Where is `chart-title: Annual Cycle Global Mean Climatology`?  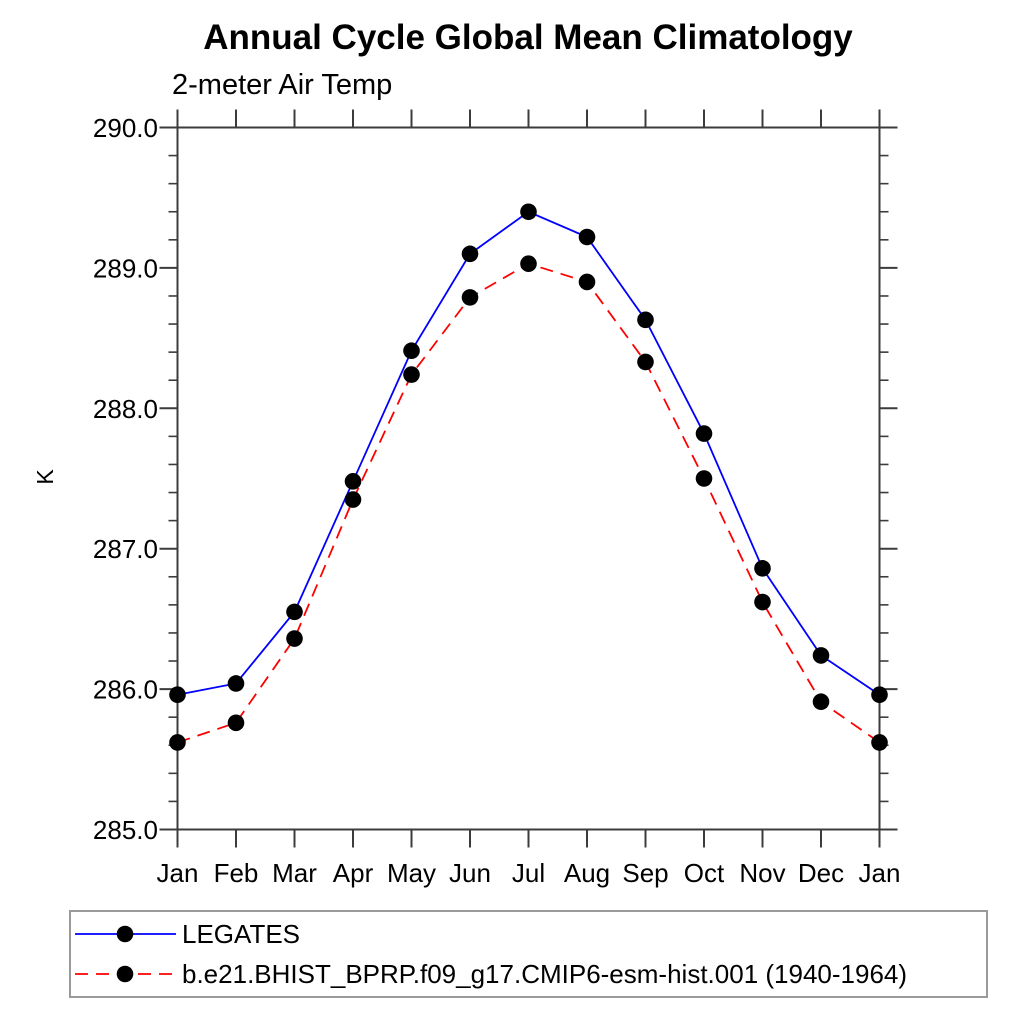 chart-title: Annual Cycle Global Mean Climatology is located at coordinates (528, 37).